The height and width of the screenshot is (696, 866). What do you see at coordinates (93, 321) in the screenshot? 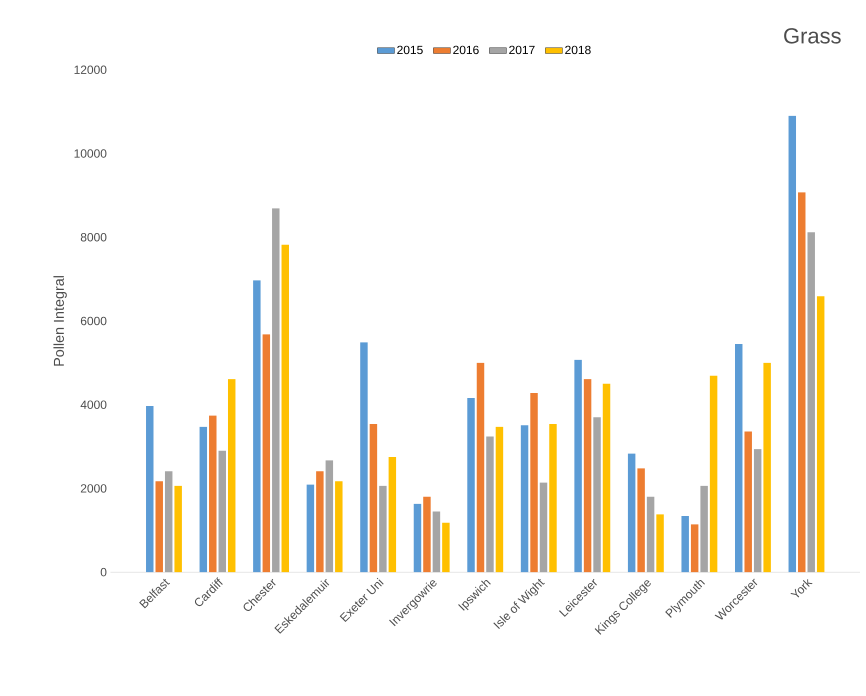
I see `y-tick-label: 6000` at bounding box center [93, 321].